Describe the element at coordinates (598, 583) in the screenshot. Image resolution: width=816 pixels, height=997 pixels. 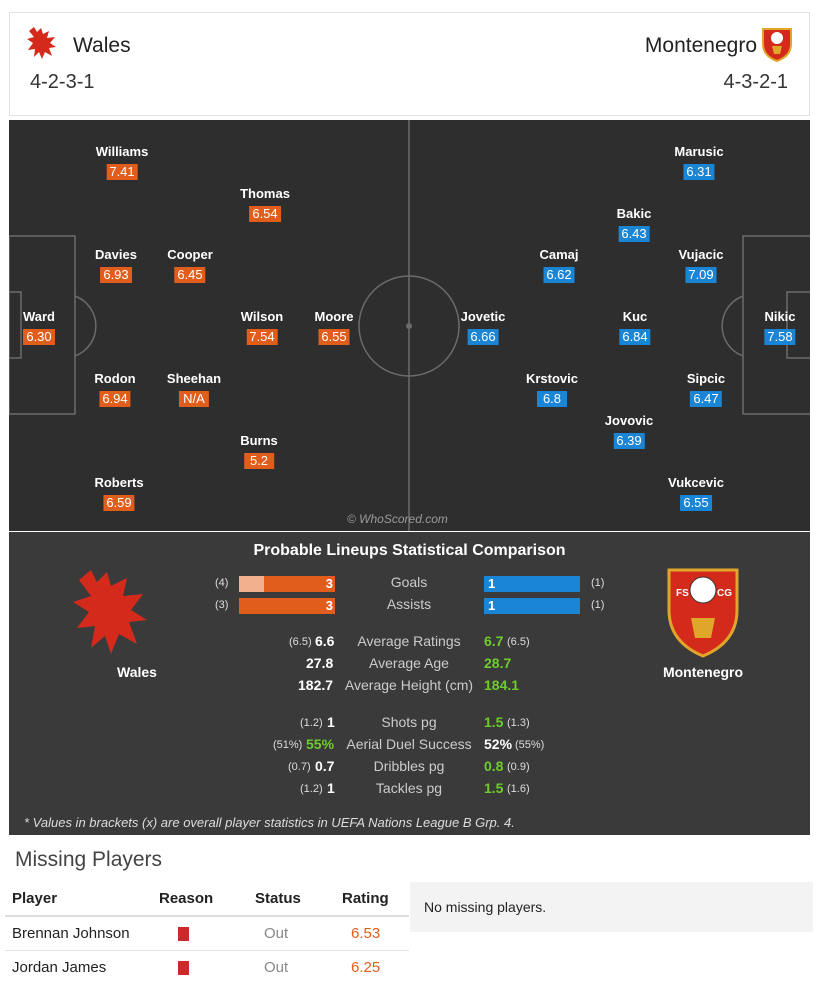
I see `away-goals-overall: (1)` at that location.